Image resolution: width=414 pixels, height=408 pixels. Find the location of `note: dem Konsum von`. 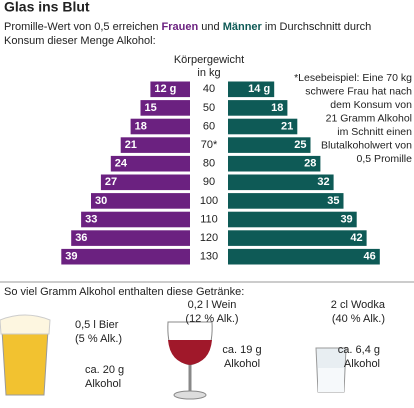

note: dem Konsum von is located at coordinates (371, 105).